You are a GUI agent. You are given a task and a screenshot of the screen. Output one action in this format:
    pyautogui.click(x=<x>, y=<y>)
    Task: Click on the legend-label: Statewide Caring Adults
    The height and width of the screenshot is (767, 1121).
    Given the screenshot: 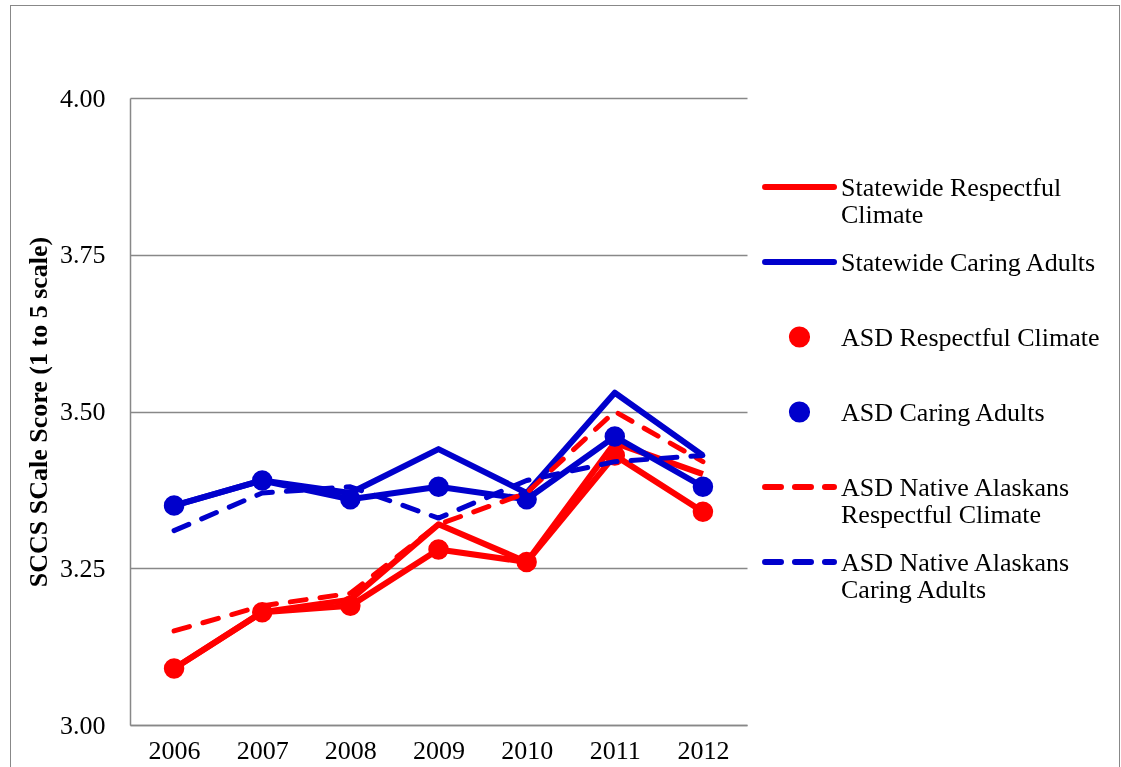 What is the action you would take?
    pyautogui.click(x=968, y=263)
    